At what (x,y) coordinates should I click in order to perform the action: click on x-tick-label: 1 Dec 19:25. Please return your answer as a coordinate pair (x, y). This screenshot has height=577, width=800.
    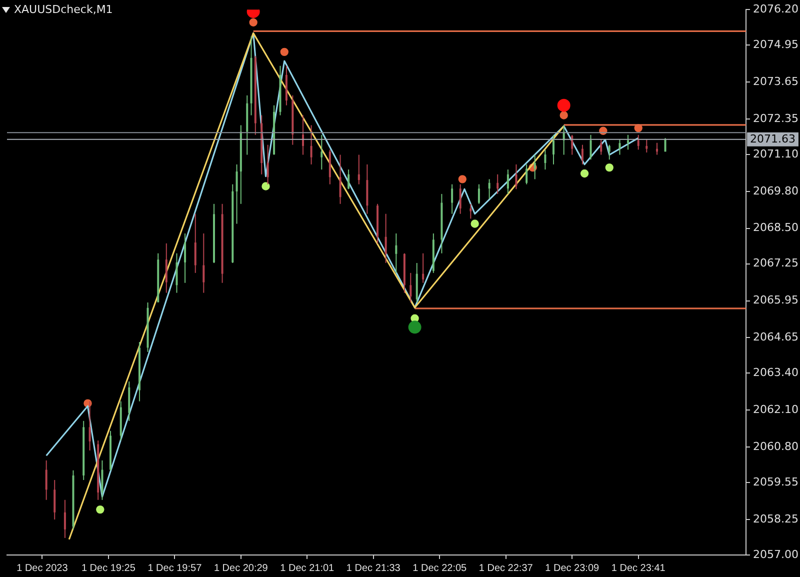
    Looking at the image, I should click on (108, 568).